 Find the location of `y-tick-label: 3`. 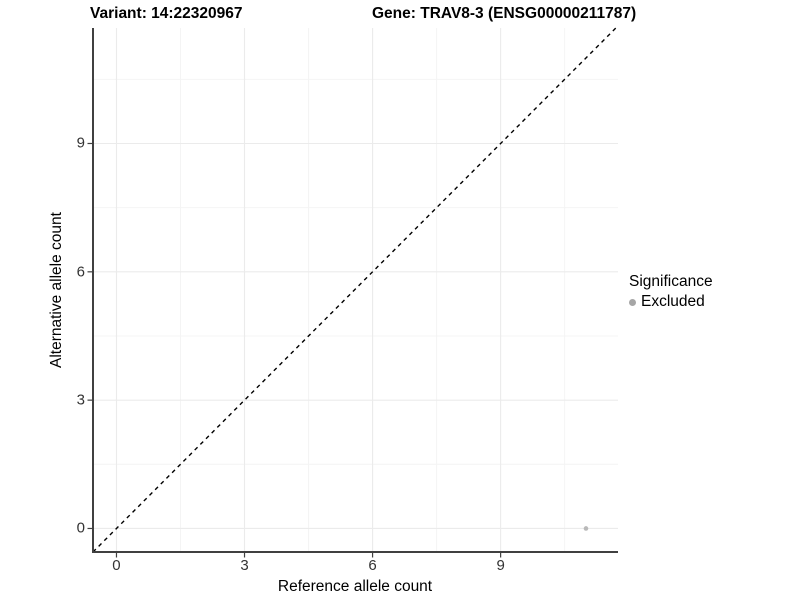

y-tick-label: 3 is located at coordinates (80, 400).